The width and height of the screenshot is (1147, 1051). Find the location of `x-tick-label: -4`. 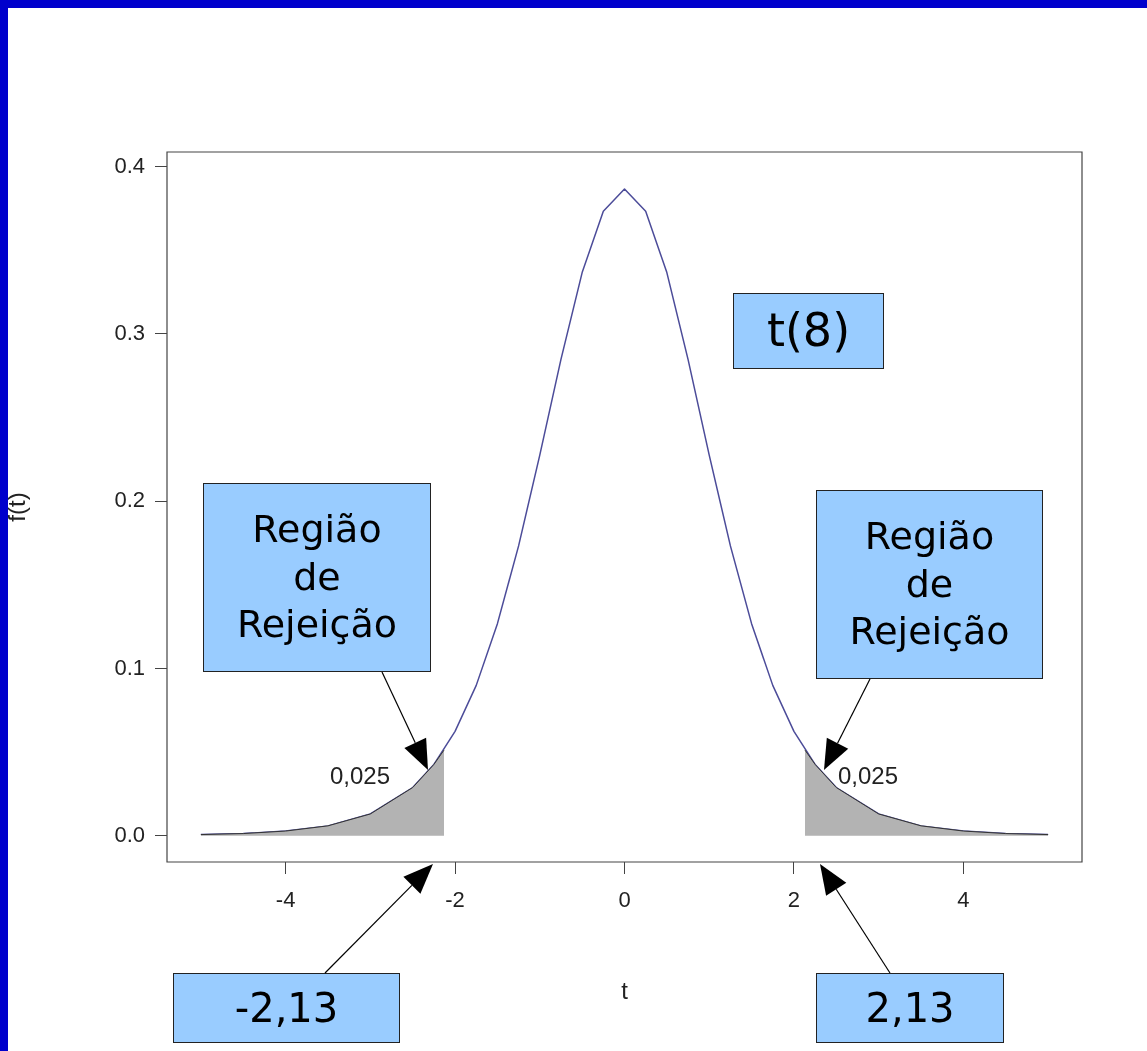

x-tick-label: -4 is located at coordinates (285, 900).